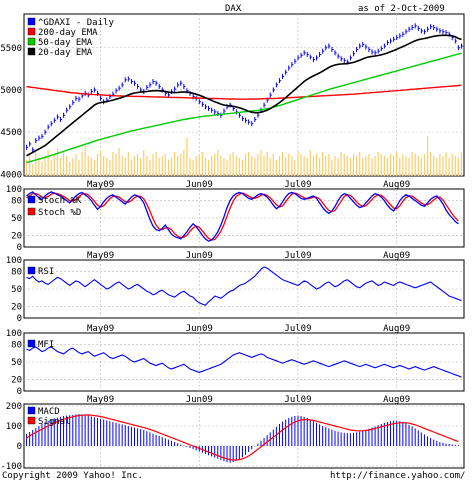 The height and width of the screenshot is (484, 474). I want to click on as-of-date: as of 2-Oct-2009, so click(401, 9).